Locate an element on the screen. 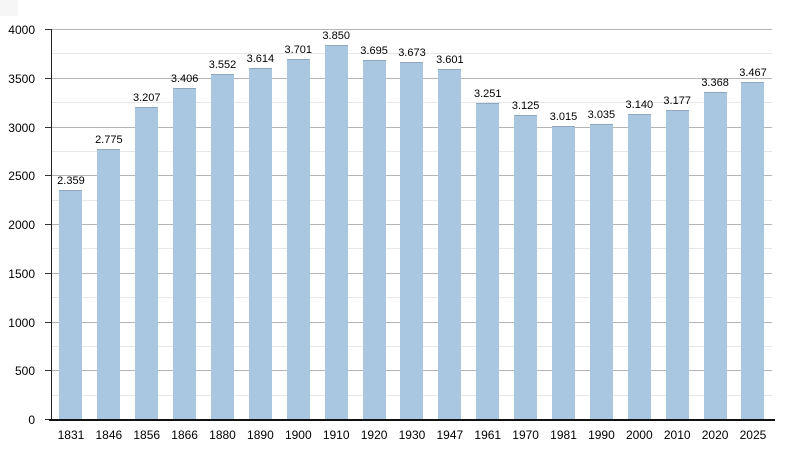 Image resolution: width=800 pixels, height=450 pixels. y-tick-label: 1000 is located at coordinates (21, 322).